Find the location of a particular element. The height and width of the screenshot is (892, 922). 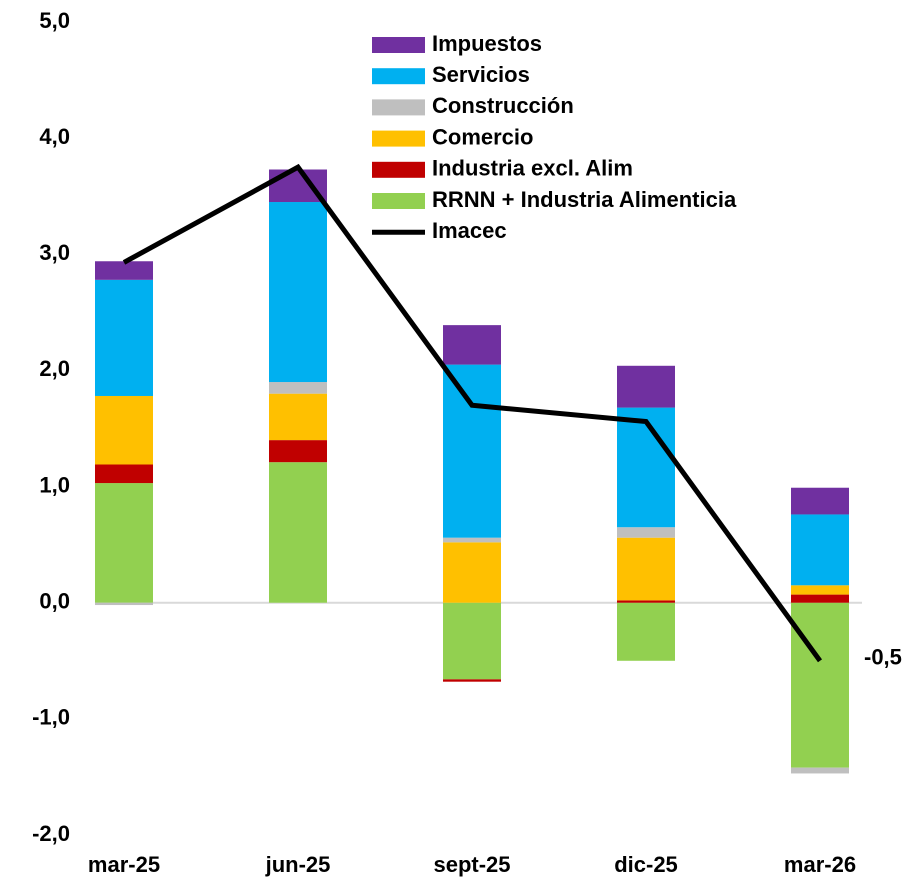

legend-label: Construcción is located at coordinates (503, 105).